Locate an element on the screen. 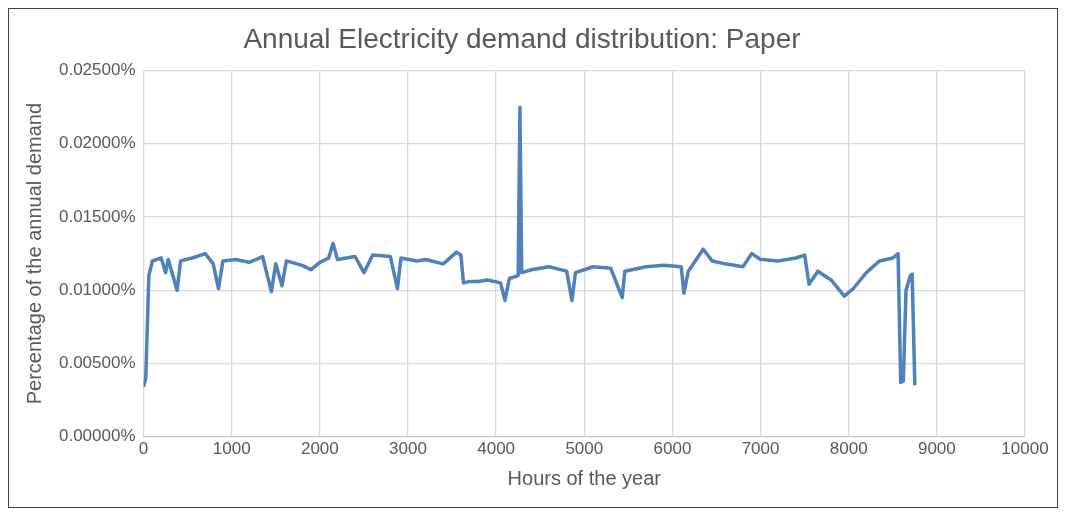 This screenshot has height=518, width=1068. x-axis-title: Hours of the year is located at coordinates (584, 477).